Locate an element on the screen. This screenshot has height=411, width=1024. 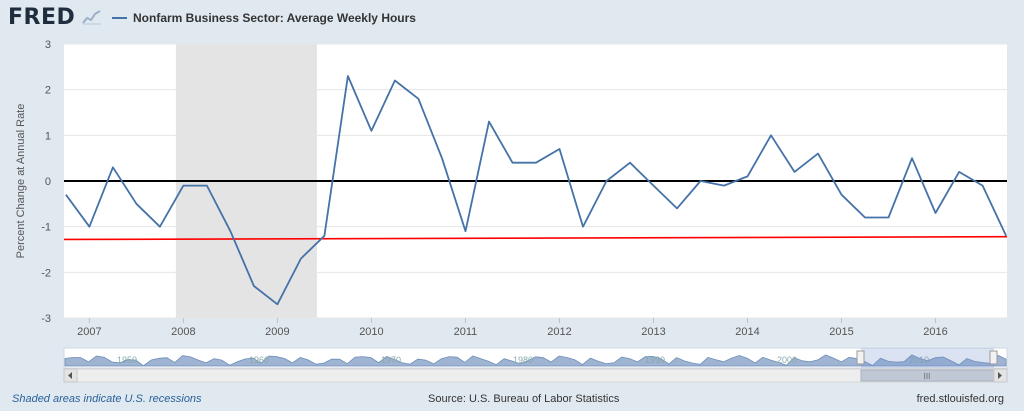
navigator-selection is located at coordinates (927, 358).